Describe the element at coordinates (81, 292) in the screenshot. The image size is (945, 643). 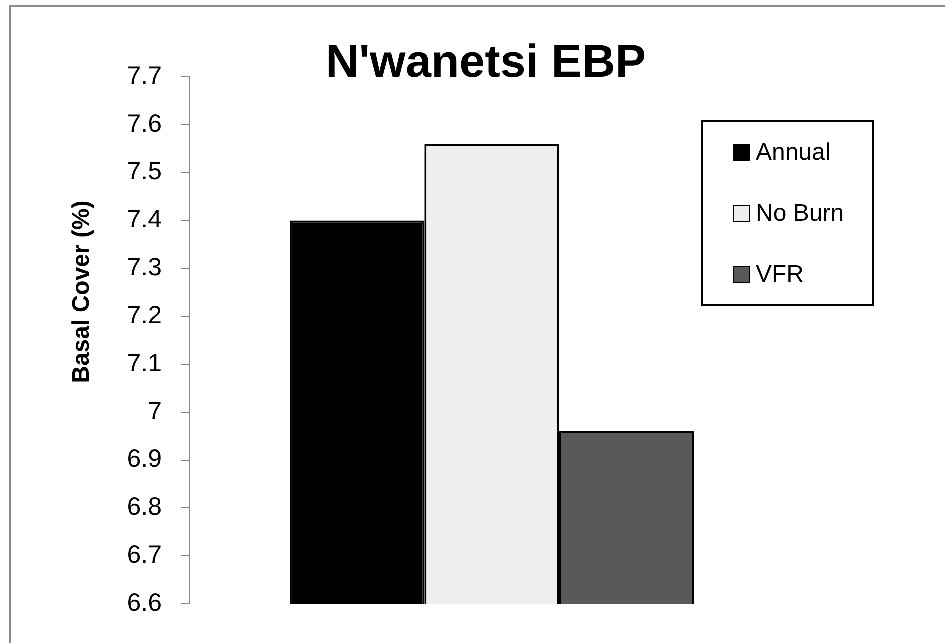
I see `y-axis-title: Basal Cover (%)` at that location.